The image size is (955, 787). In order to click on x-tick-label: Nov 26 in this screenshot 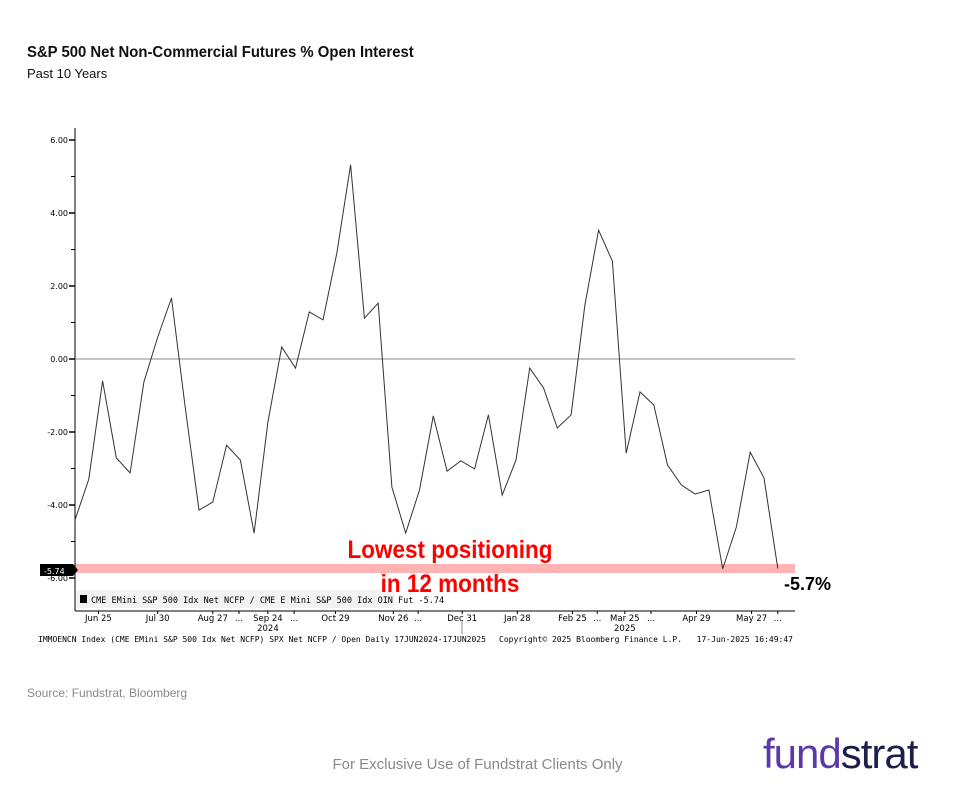, I will do `click(393, 619)`.